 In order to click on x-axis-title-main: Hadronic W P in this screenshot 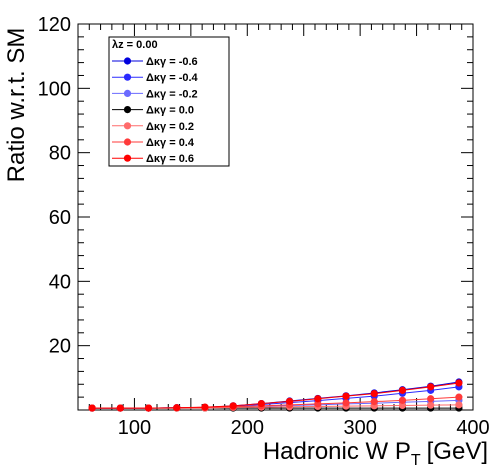, I will do `click(337, 451)`.